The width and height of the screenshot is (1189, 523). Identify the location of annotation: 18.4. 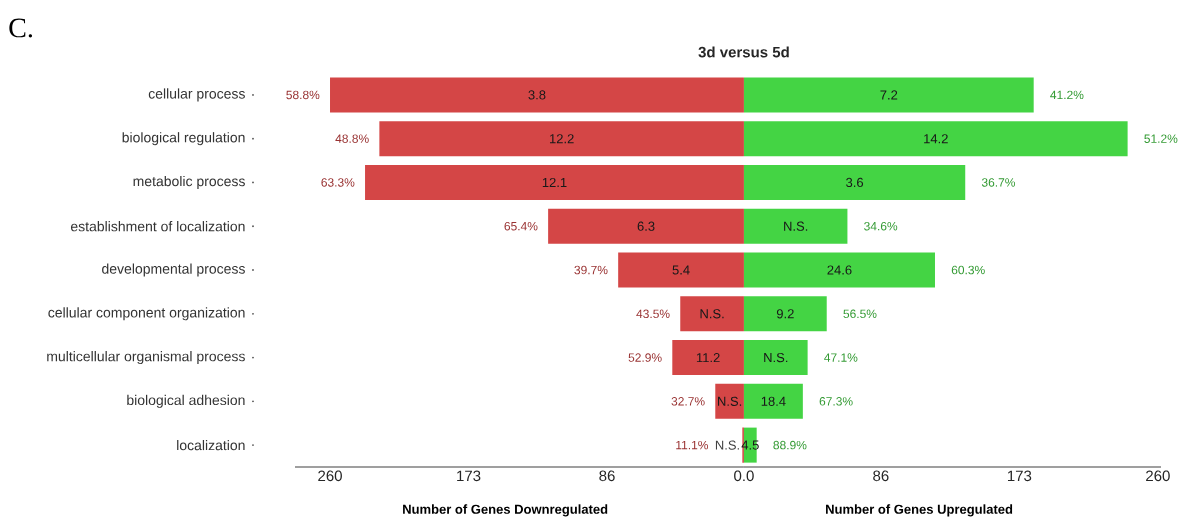
(773, 401).